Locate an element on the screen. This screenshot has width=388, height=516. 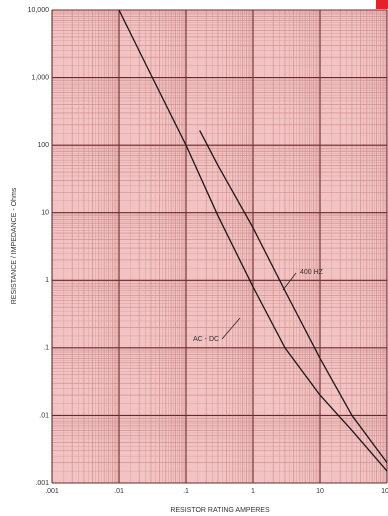
annotation: AC - DC is located at coordinates (206, 339).